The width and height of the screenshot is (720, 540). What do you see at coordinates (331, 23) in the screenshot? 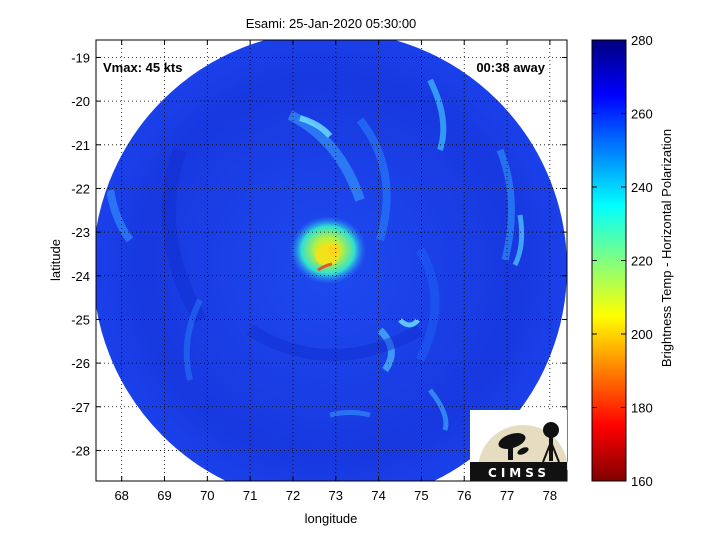
I see `plot-title: Esami: 25-Jan-2020 05:30:00` at bounding box center [331, 23].